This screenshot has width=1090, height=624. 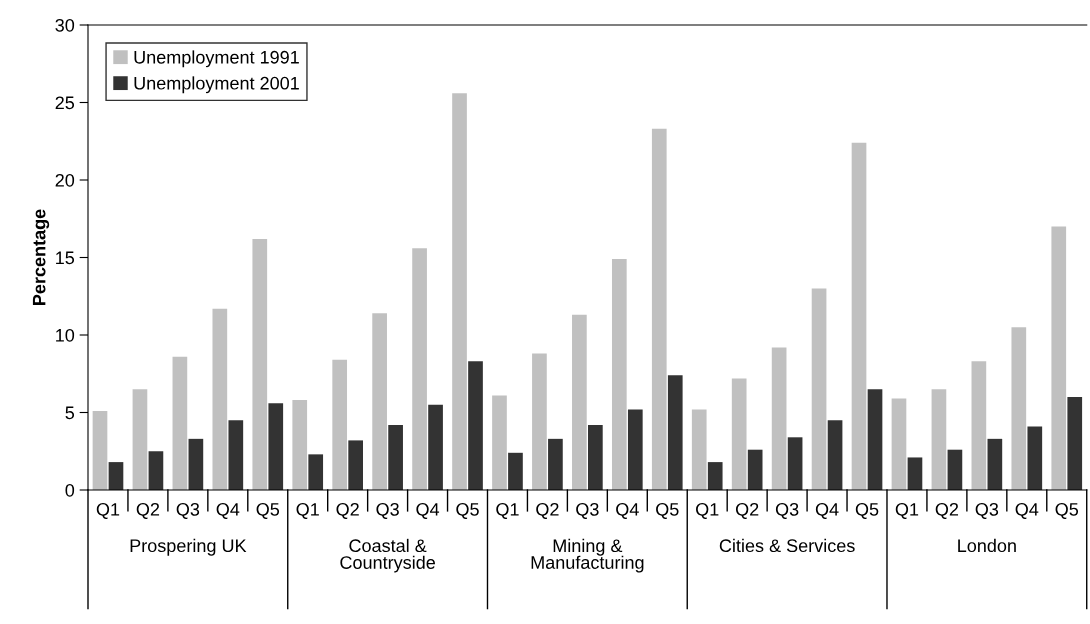 What do you see at coordinates (987, 545) in the screenshot?
I see `text: London` at bounding box center [987, 545].